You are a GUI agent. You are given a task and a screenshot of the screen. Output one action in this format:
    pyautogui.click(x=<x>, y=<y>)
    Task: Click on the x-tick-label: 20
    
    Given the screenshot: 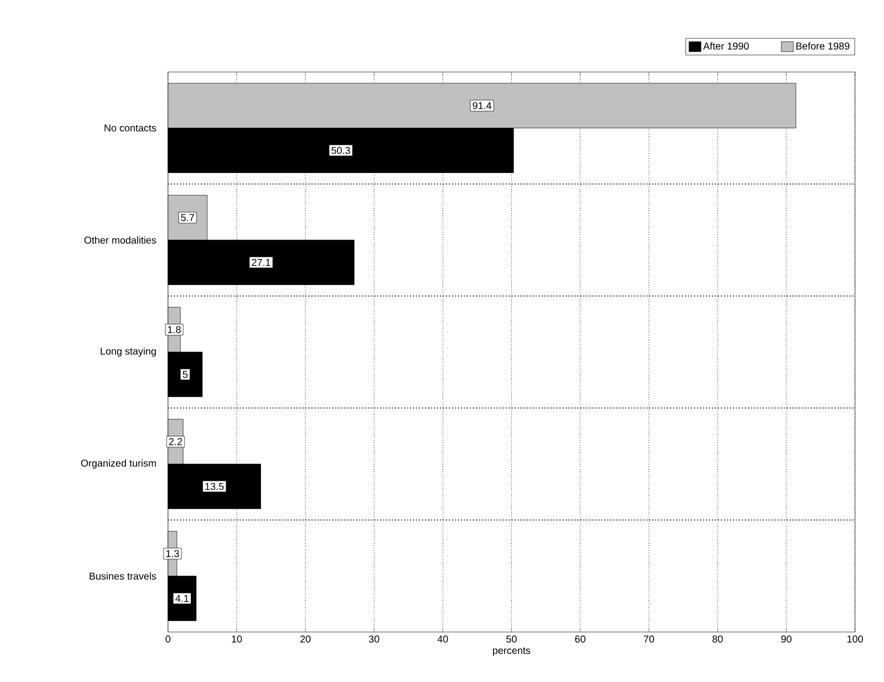 What is the action you would take?
    pyautogui.click(x=305, y=639)
    